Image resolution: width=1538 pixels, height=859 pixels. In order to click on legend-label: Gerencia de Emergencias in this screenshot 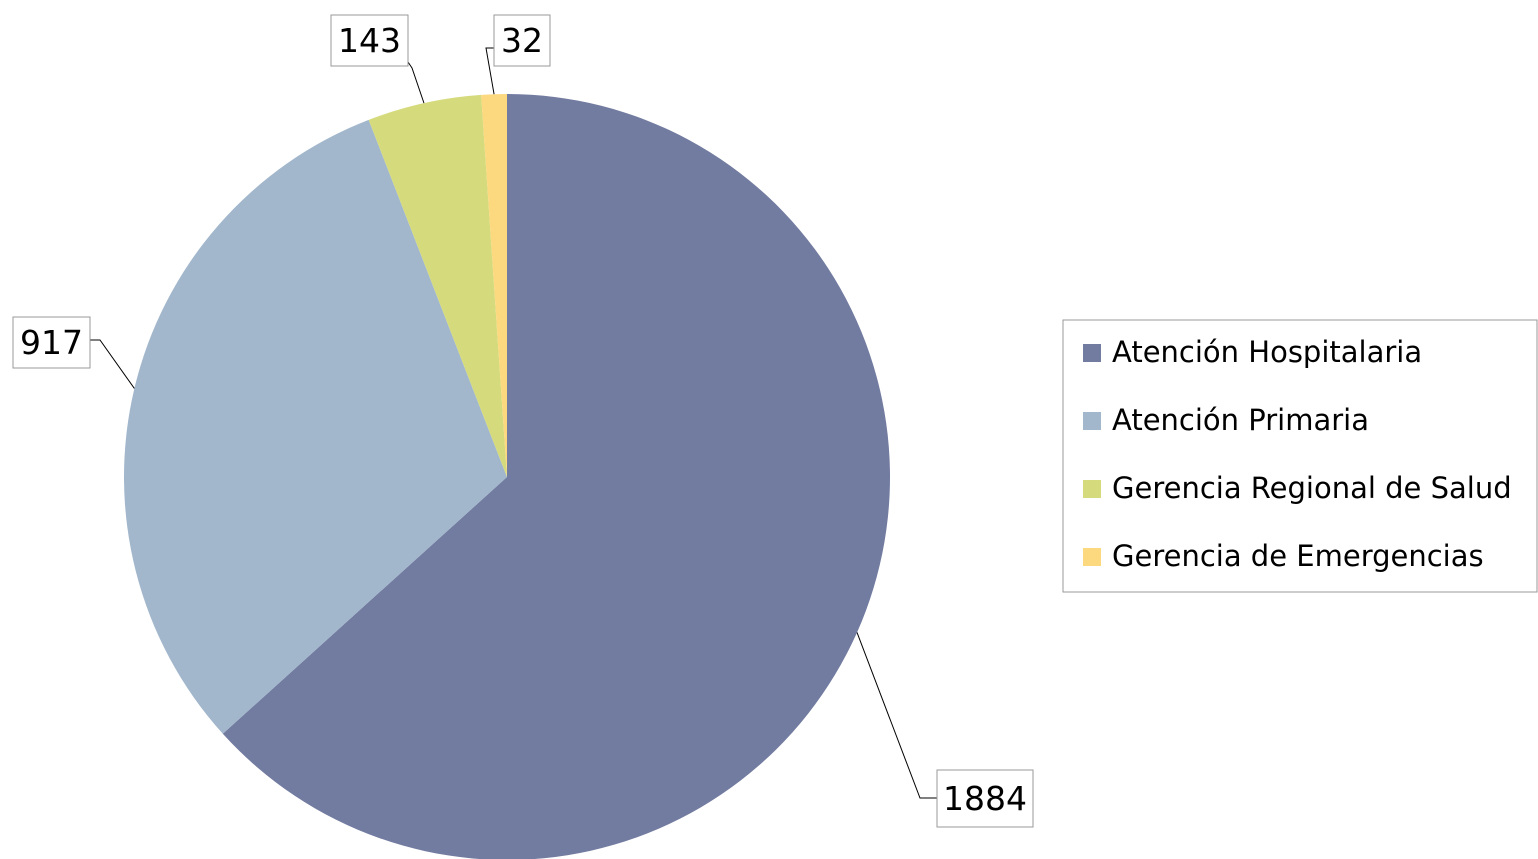, I will do `click(1298, 556)`.